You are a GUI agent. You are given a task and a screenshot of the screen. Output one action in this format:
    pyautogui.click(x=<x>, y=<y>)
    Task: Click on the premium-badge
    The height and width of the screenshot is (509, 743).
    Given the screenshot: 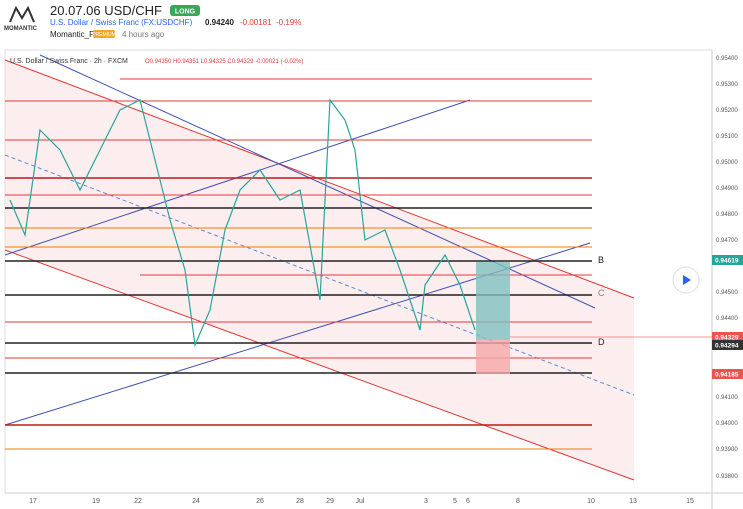 What is the action you would take?
    pyautogui.click(x=104, y=34)
    